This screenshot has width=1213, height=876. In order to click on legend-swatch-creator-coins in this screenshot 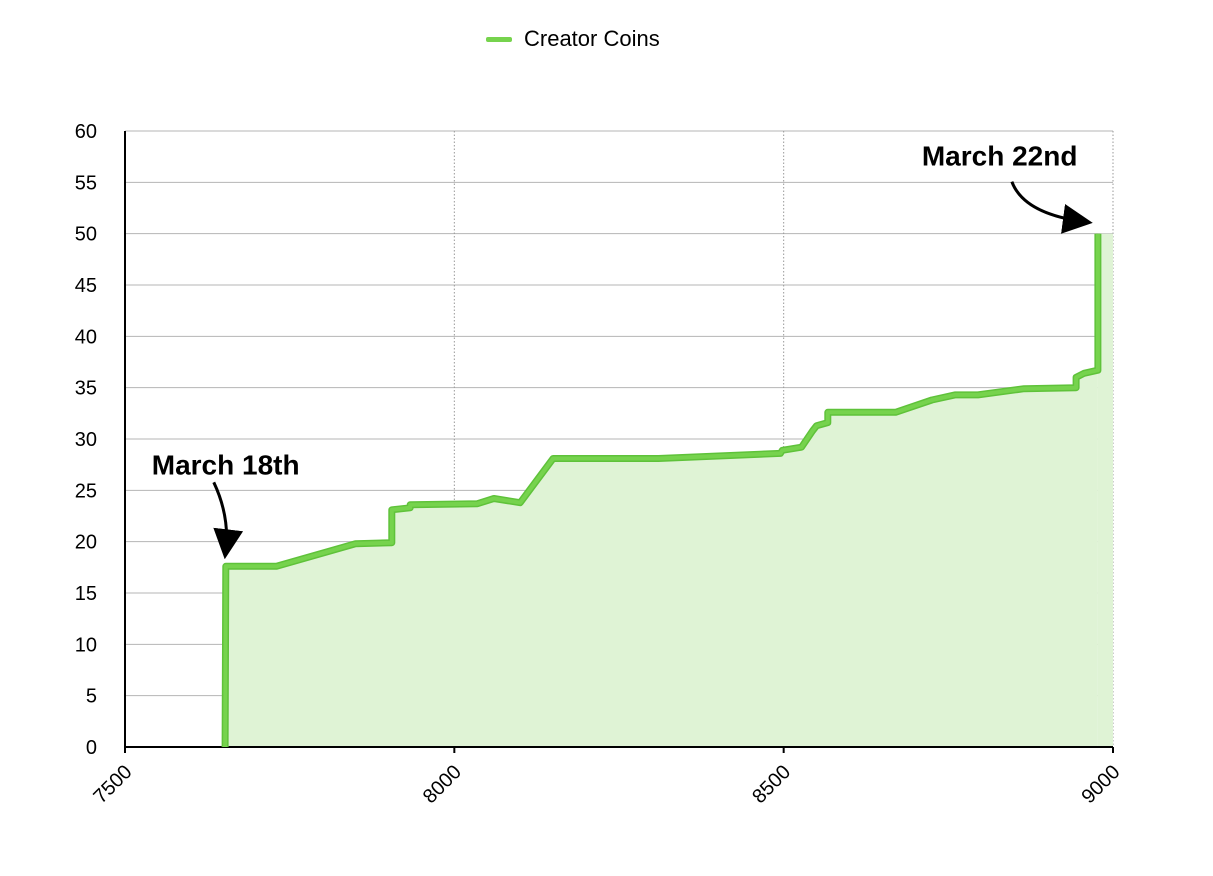, I will do `click(499, 39)`.